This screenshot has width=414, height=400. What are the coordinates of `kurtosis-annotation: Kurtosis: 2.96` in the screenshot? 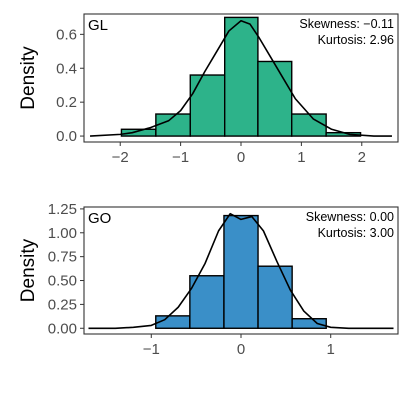 It's located at (356, 40).